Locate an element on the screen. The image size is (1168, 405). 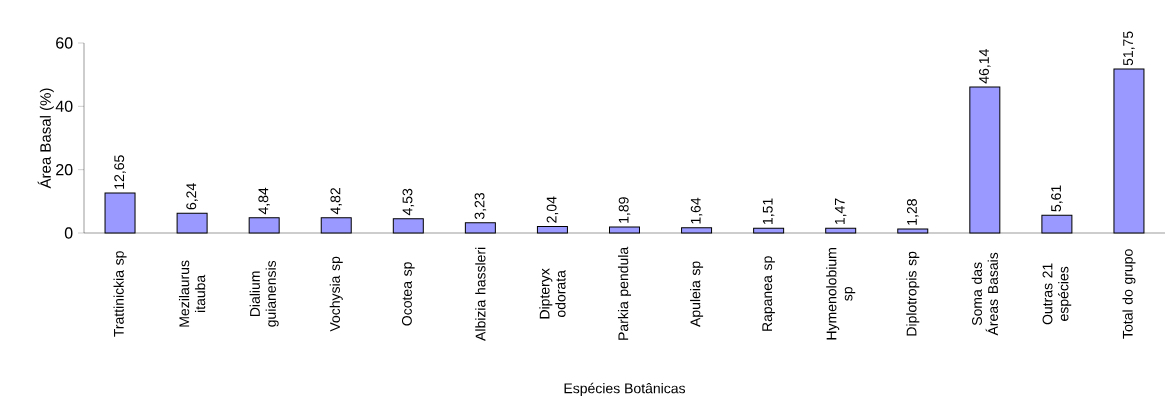
y-tick-label: 0 is located at coordinates (68, 233).